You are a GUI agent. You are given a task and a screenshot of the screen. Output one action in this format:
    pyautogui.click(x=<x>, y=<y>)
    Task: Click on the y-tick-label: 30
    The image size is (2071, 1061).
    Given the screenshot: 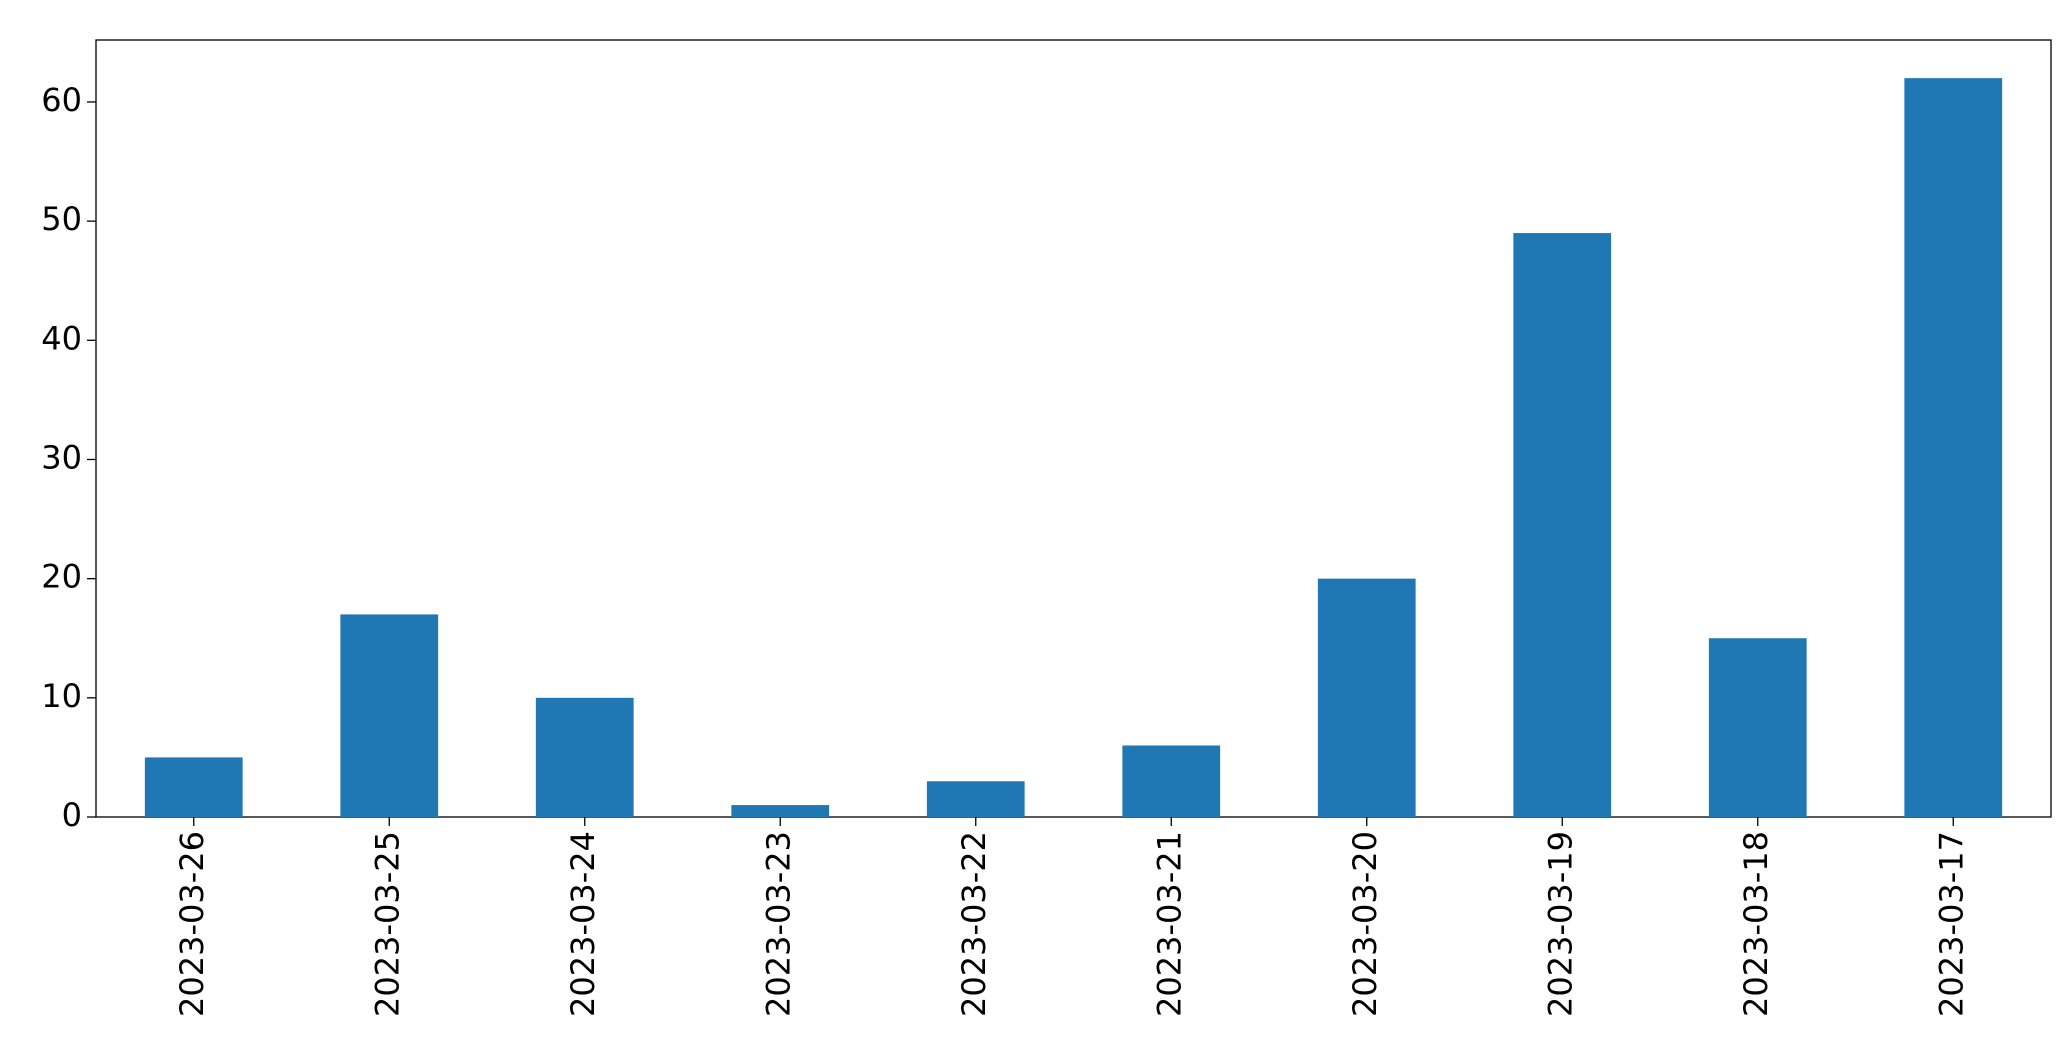 What is the action you would take?
    pyautogui.click(x=61, y=457)
    